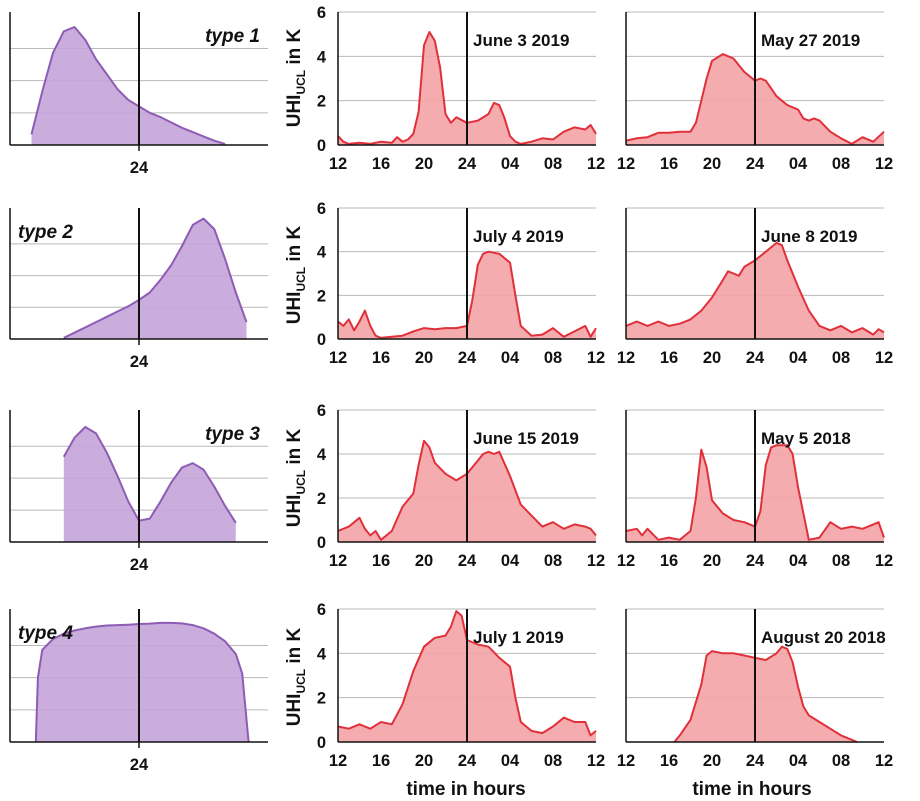 The height and width of the screenshot is (801, 920). What do you see at coordinates (142, 682) in the screenshot?
I see `panel-4-area` at bounding box center [142, 682].